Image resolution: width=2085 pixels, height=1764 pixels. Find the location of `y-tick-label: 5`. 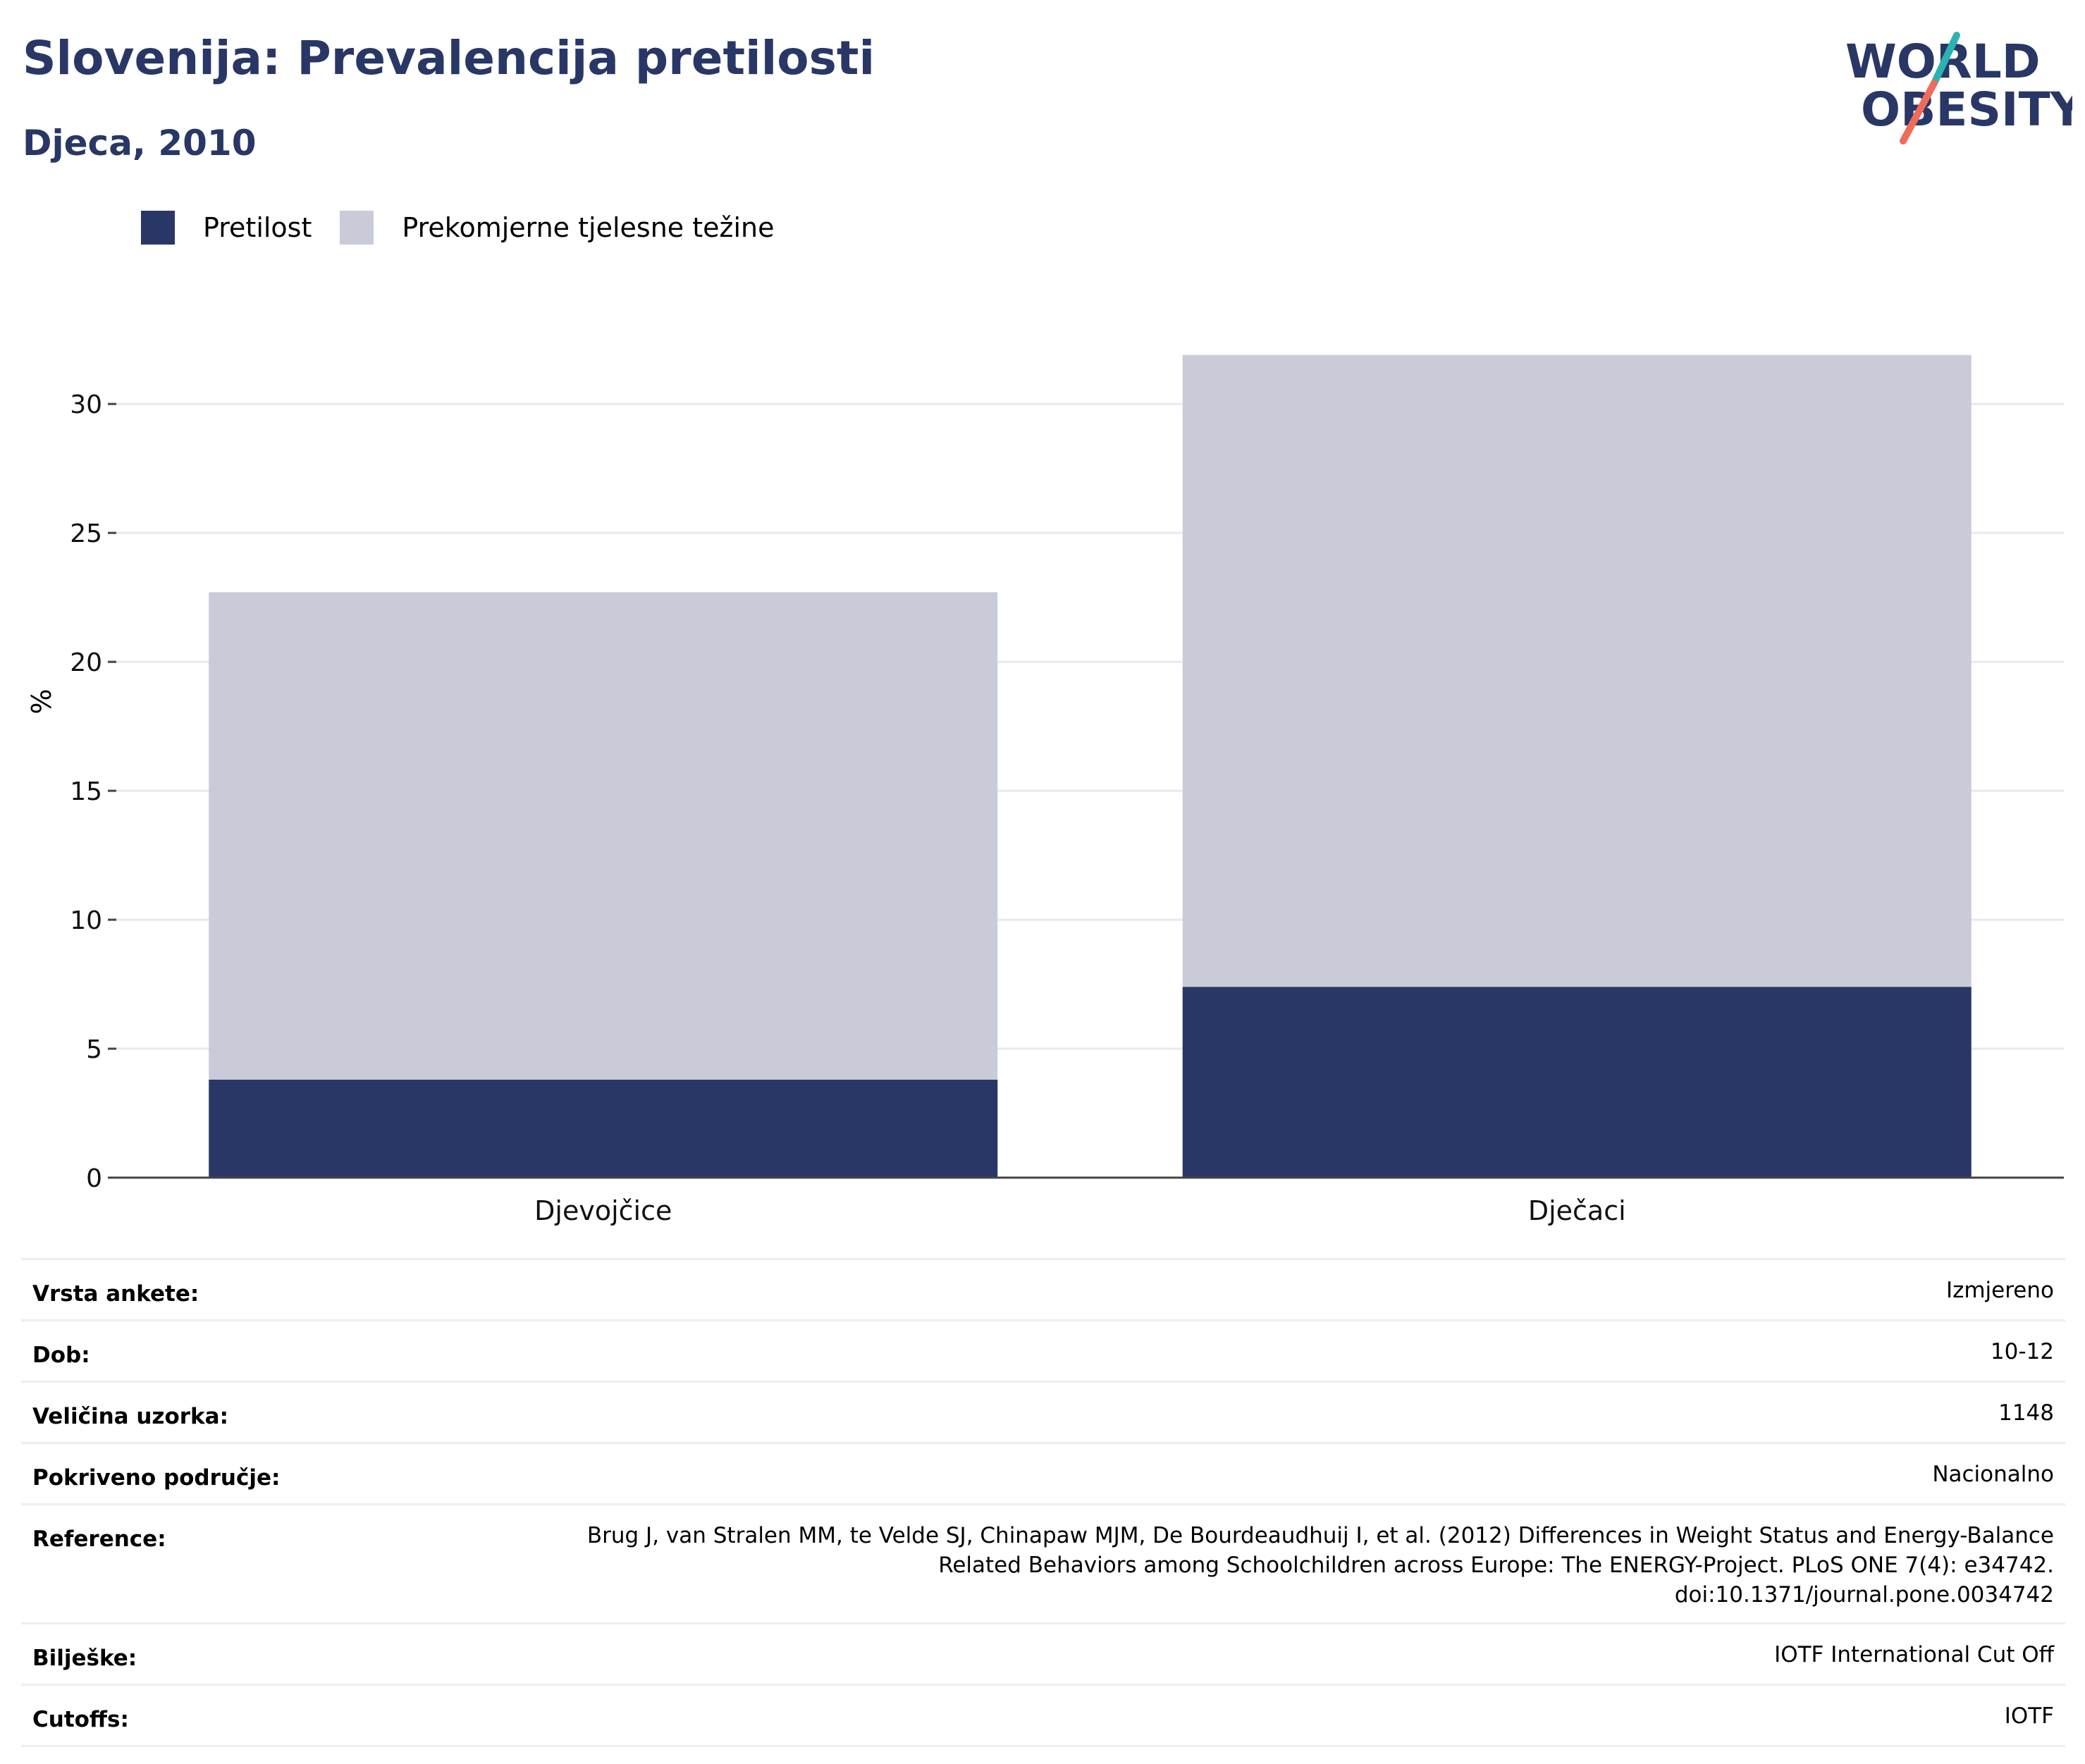

y-tick-label: 5 is located at coordinates (94, 1049).